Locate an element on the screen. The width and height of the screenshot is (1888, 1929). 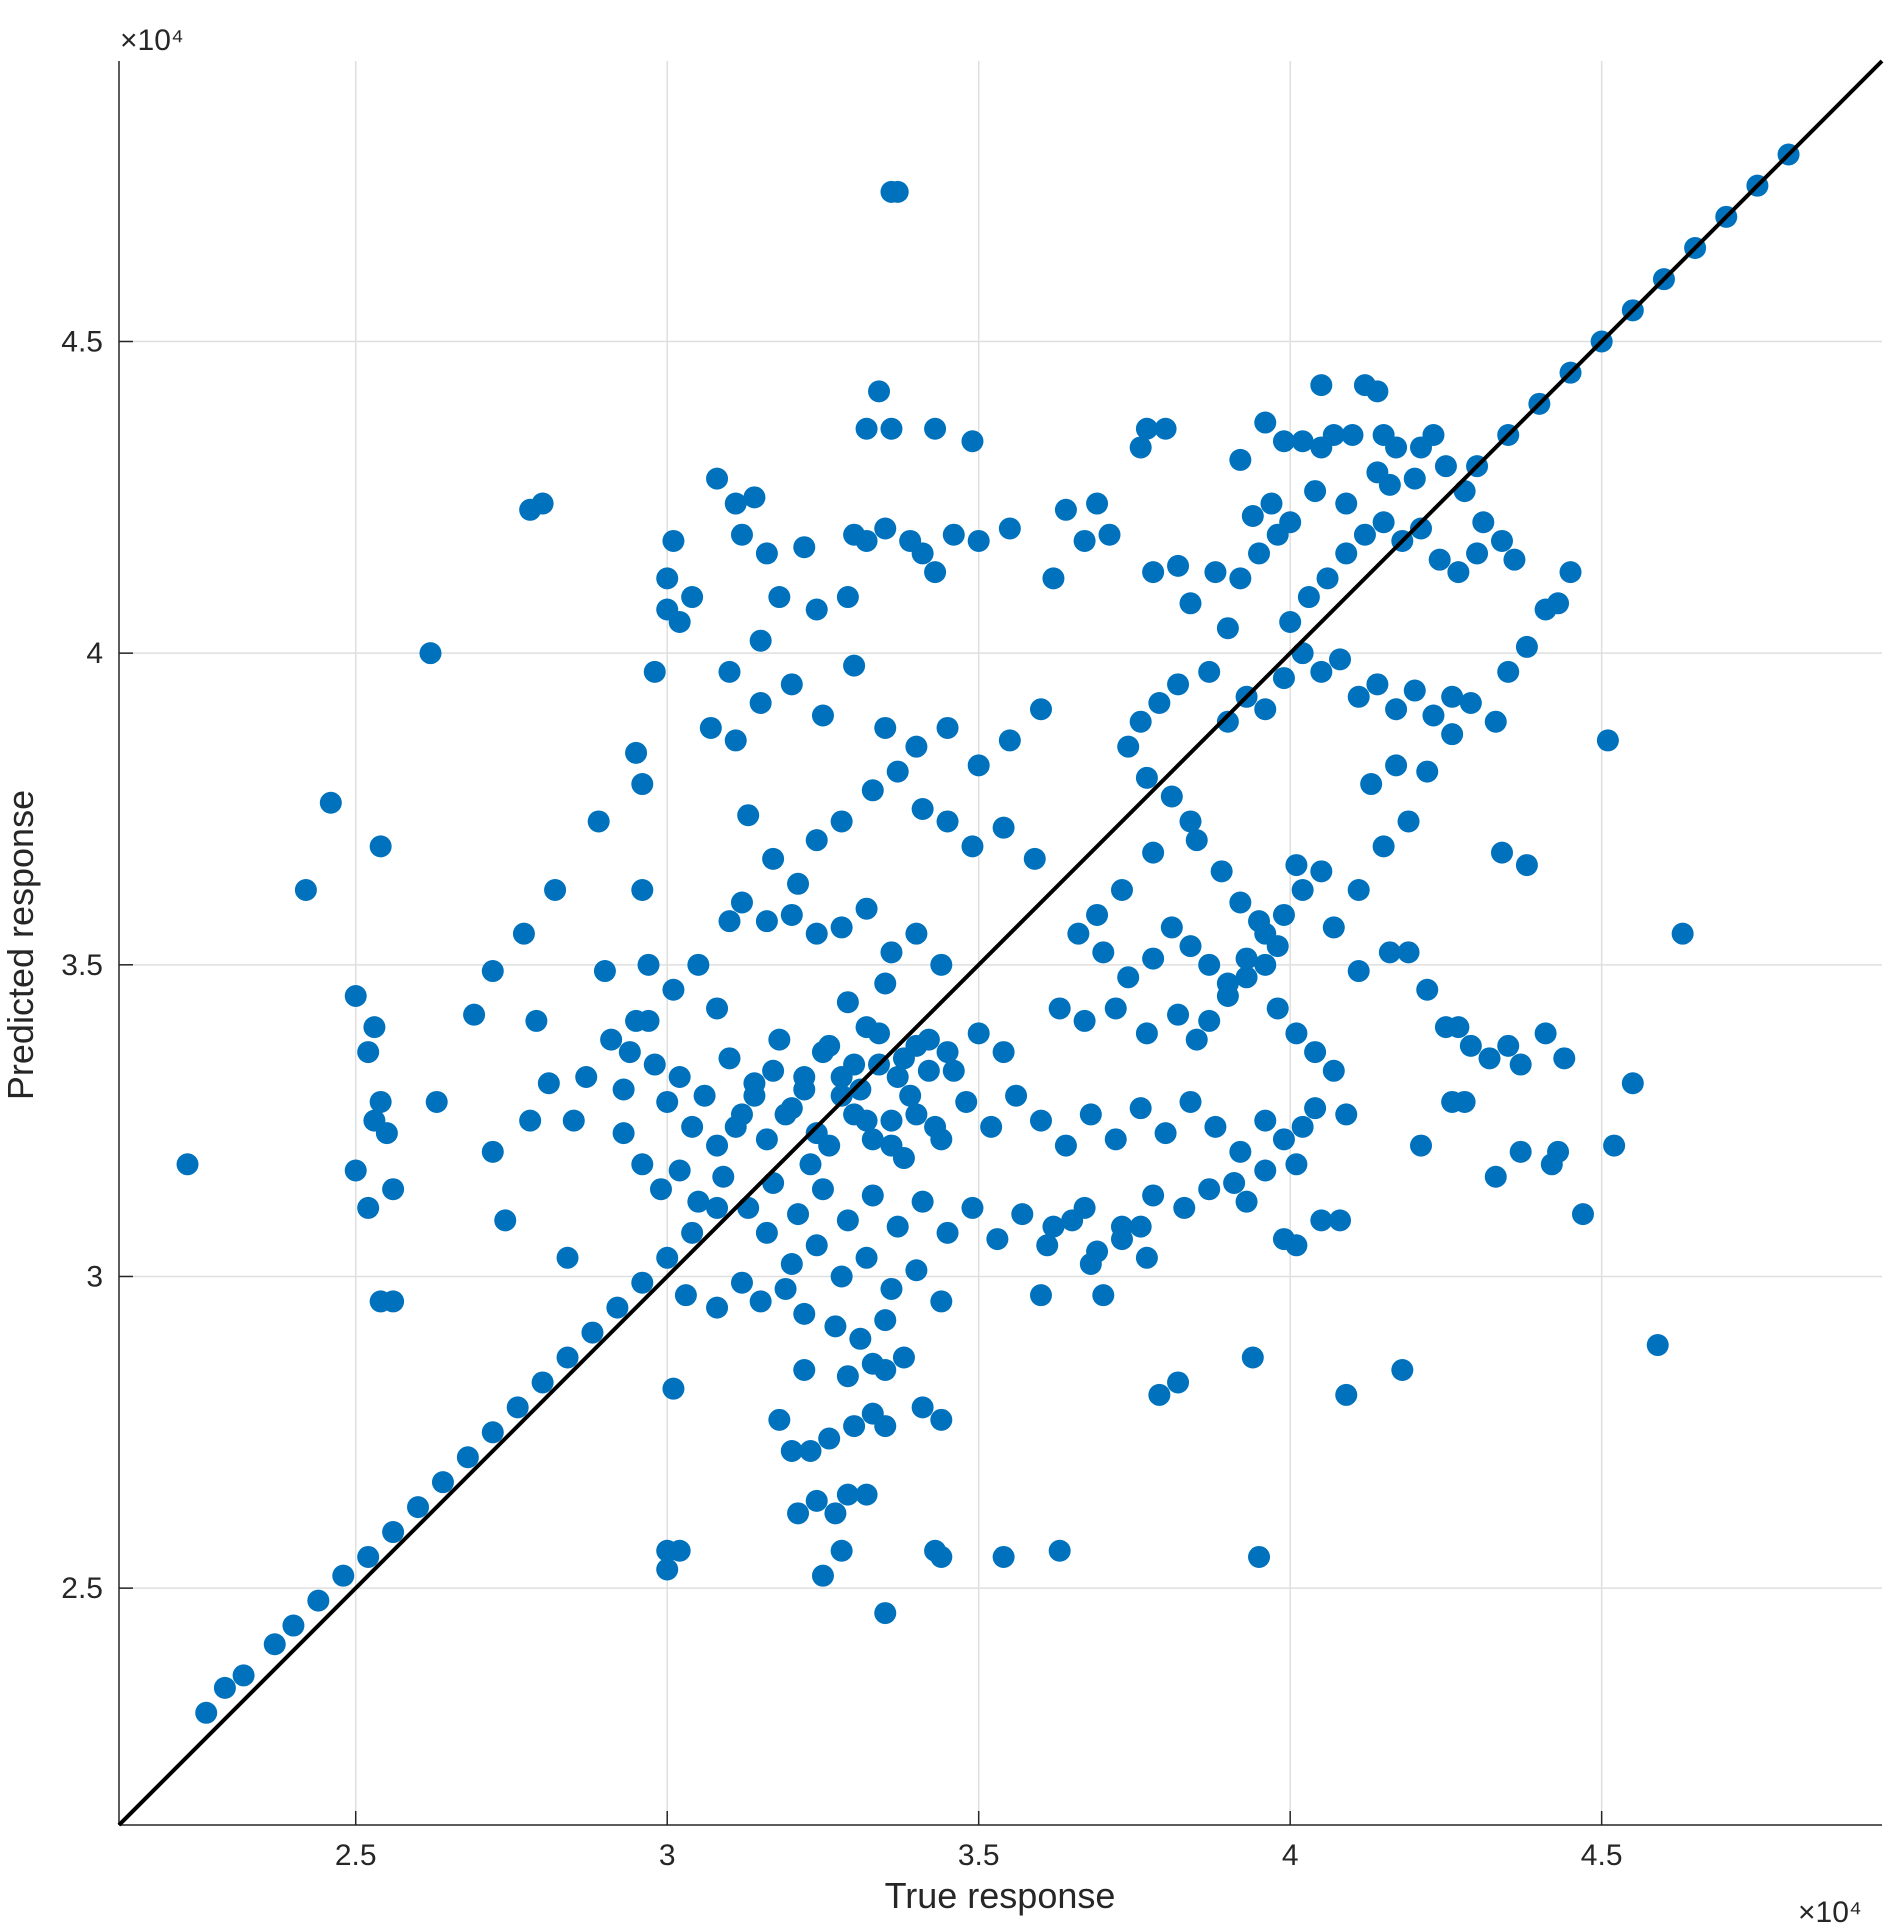
x-tick-label: 2.5 is located at coordinates (356, 1855).